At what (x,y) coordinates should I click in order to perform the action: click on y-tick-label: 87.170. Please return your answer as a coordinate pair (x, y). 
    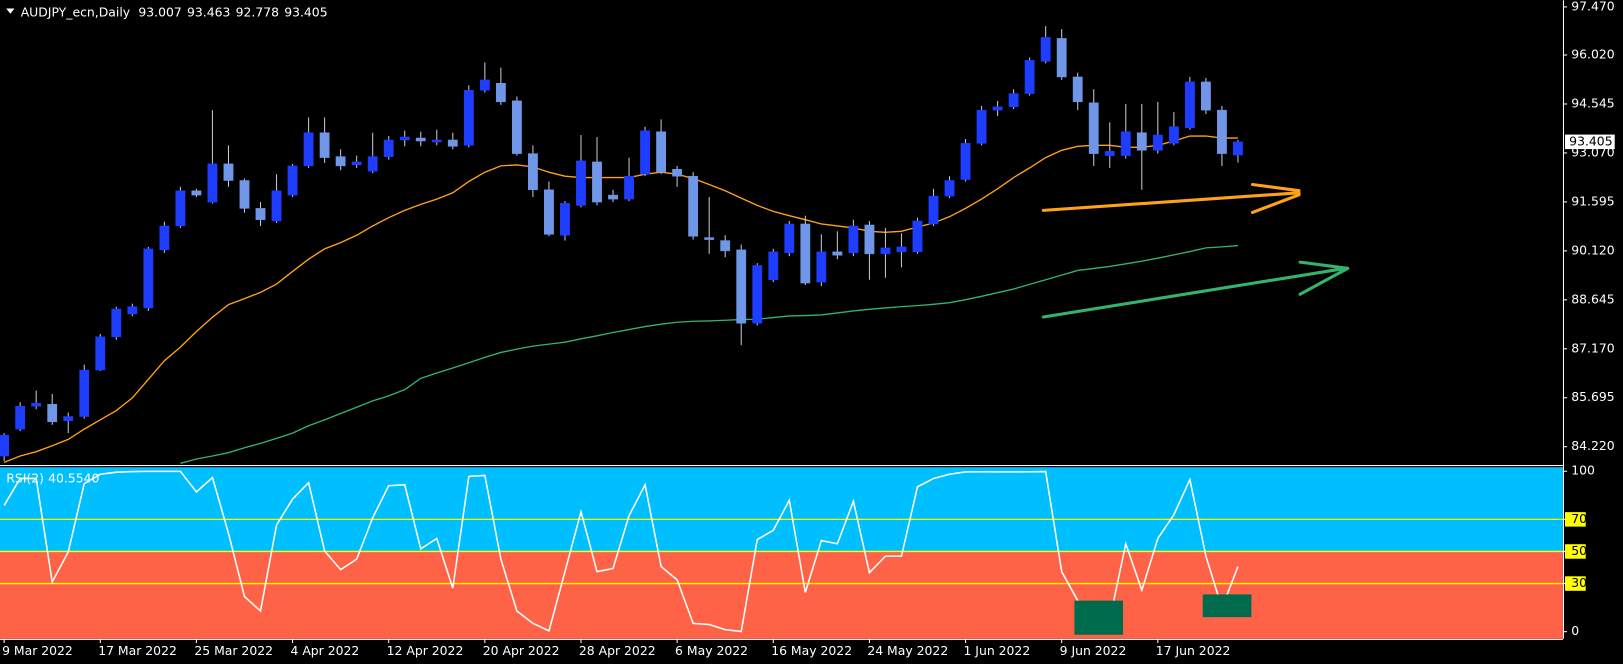
    Looking at the image, I should click on (1593, 347).